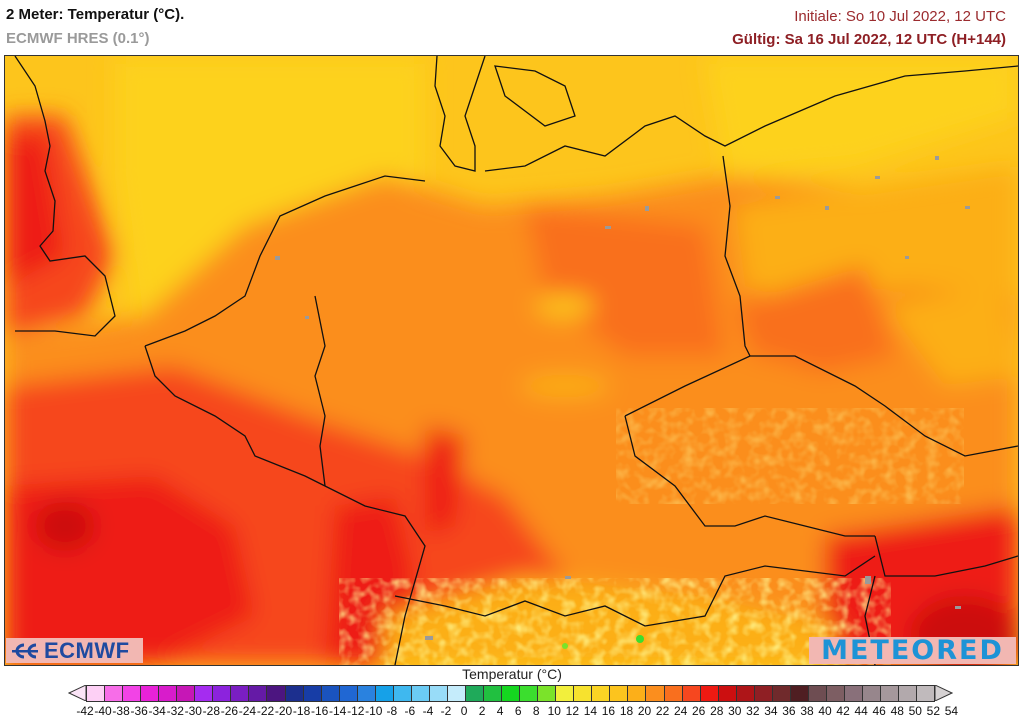  What do you see at coordinates (717, 711) in the screenshot?
I see `colorbar-tick-label: 28` at bounding box center [717, 711].